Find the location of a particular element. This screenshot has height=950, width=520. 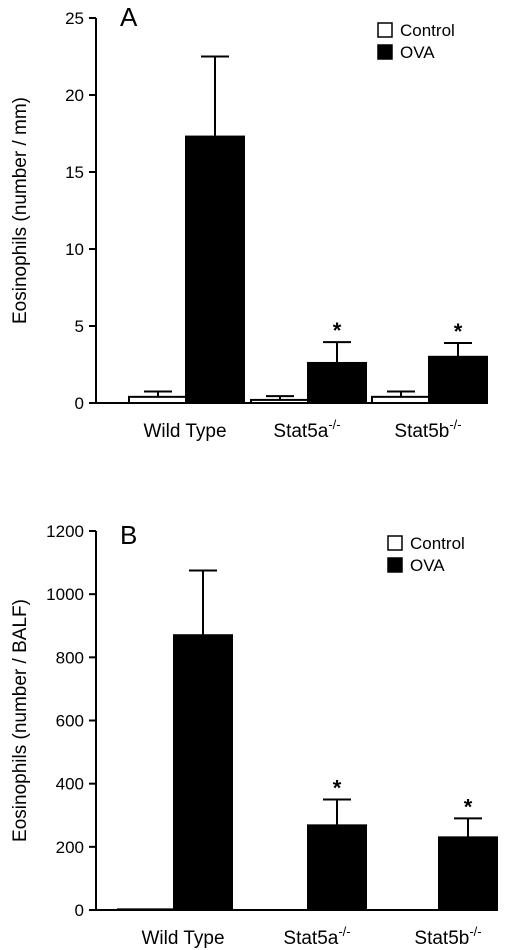

y-tick-label: 800 is located at coordinates (70, 657).